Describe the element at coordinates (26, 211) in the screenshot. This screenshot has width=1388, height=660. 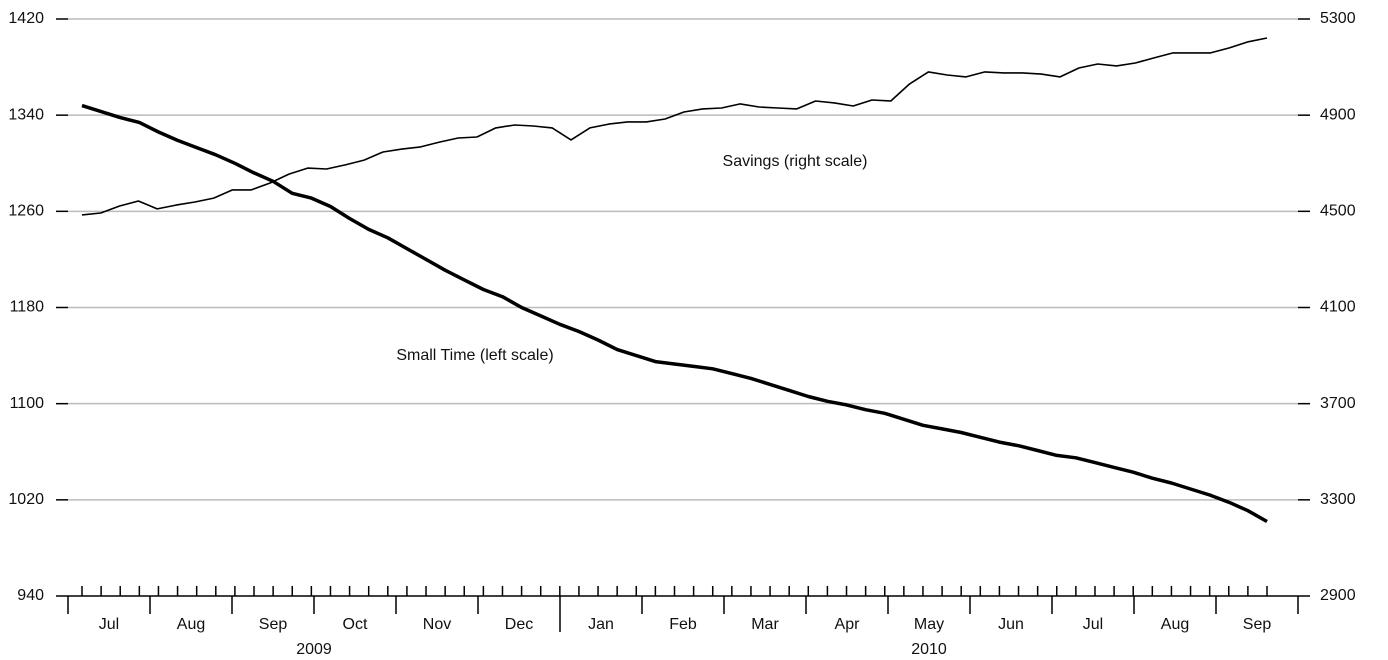
I see `y-tick-label: 1260` at that location.